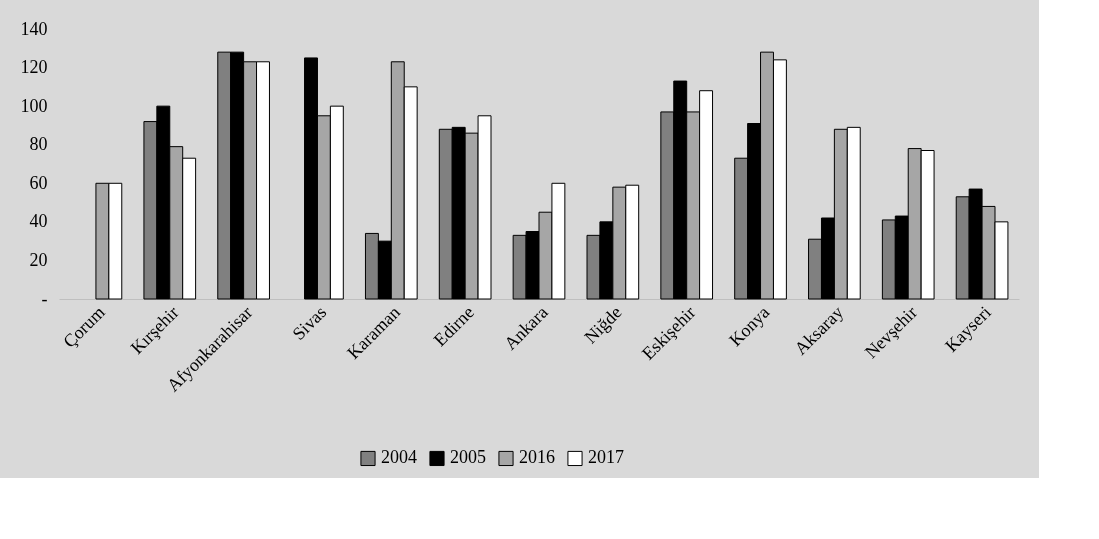 This screenshot has height=539, width=1099. I want to click on legend-label: 2005, so click(468, 457).